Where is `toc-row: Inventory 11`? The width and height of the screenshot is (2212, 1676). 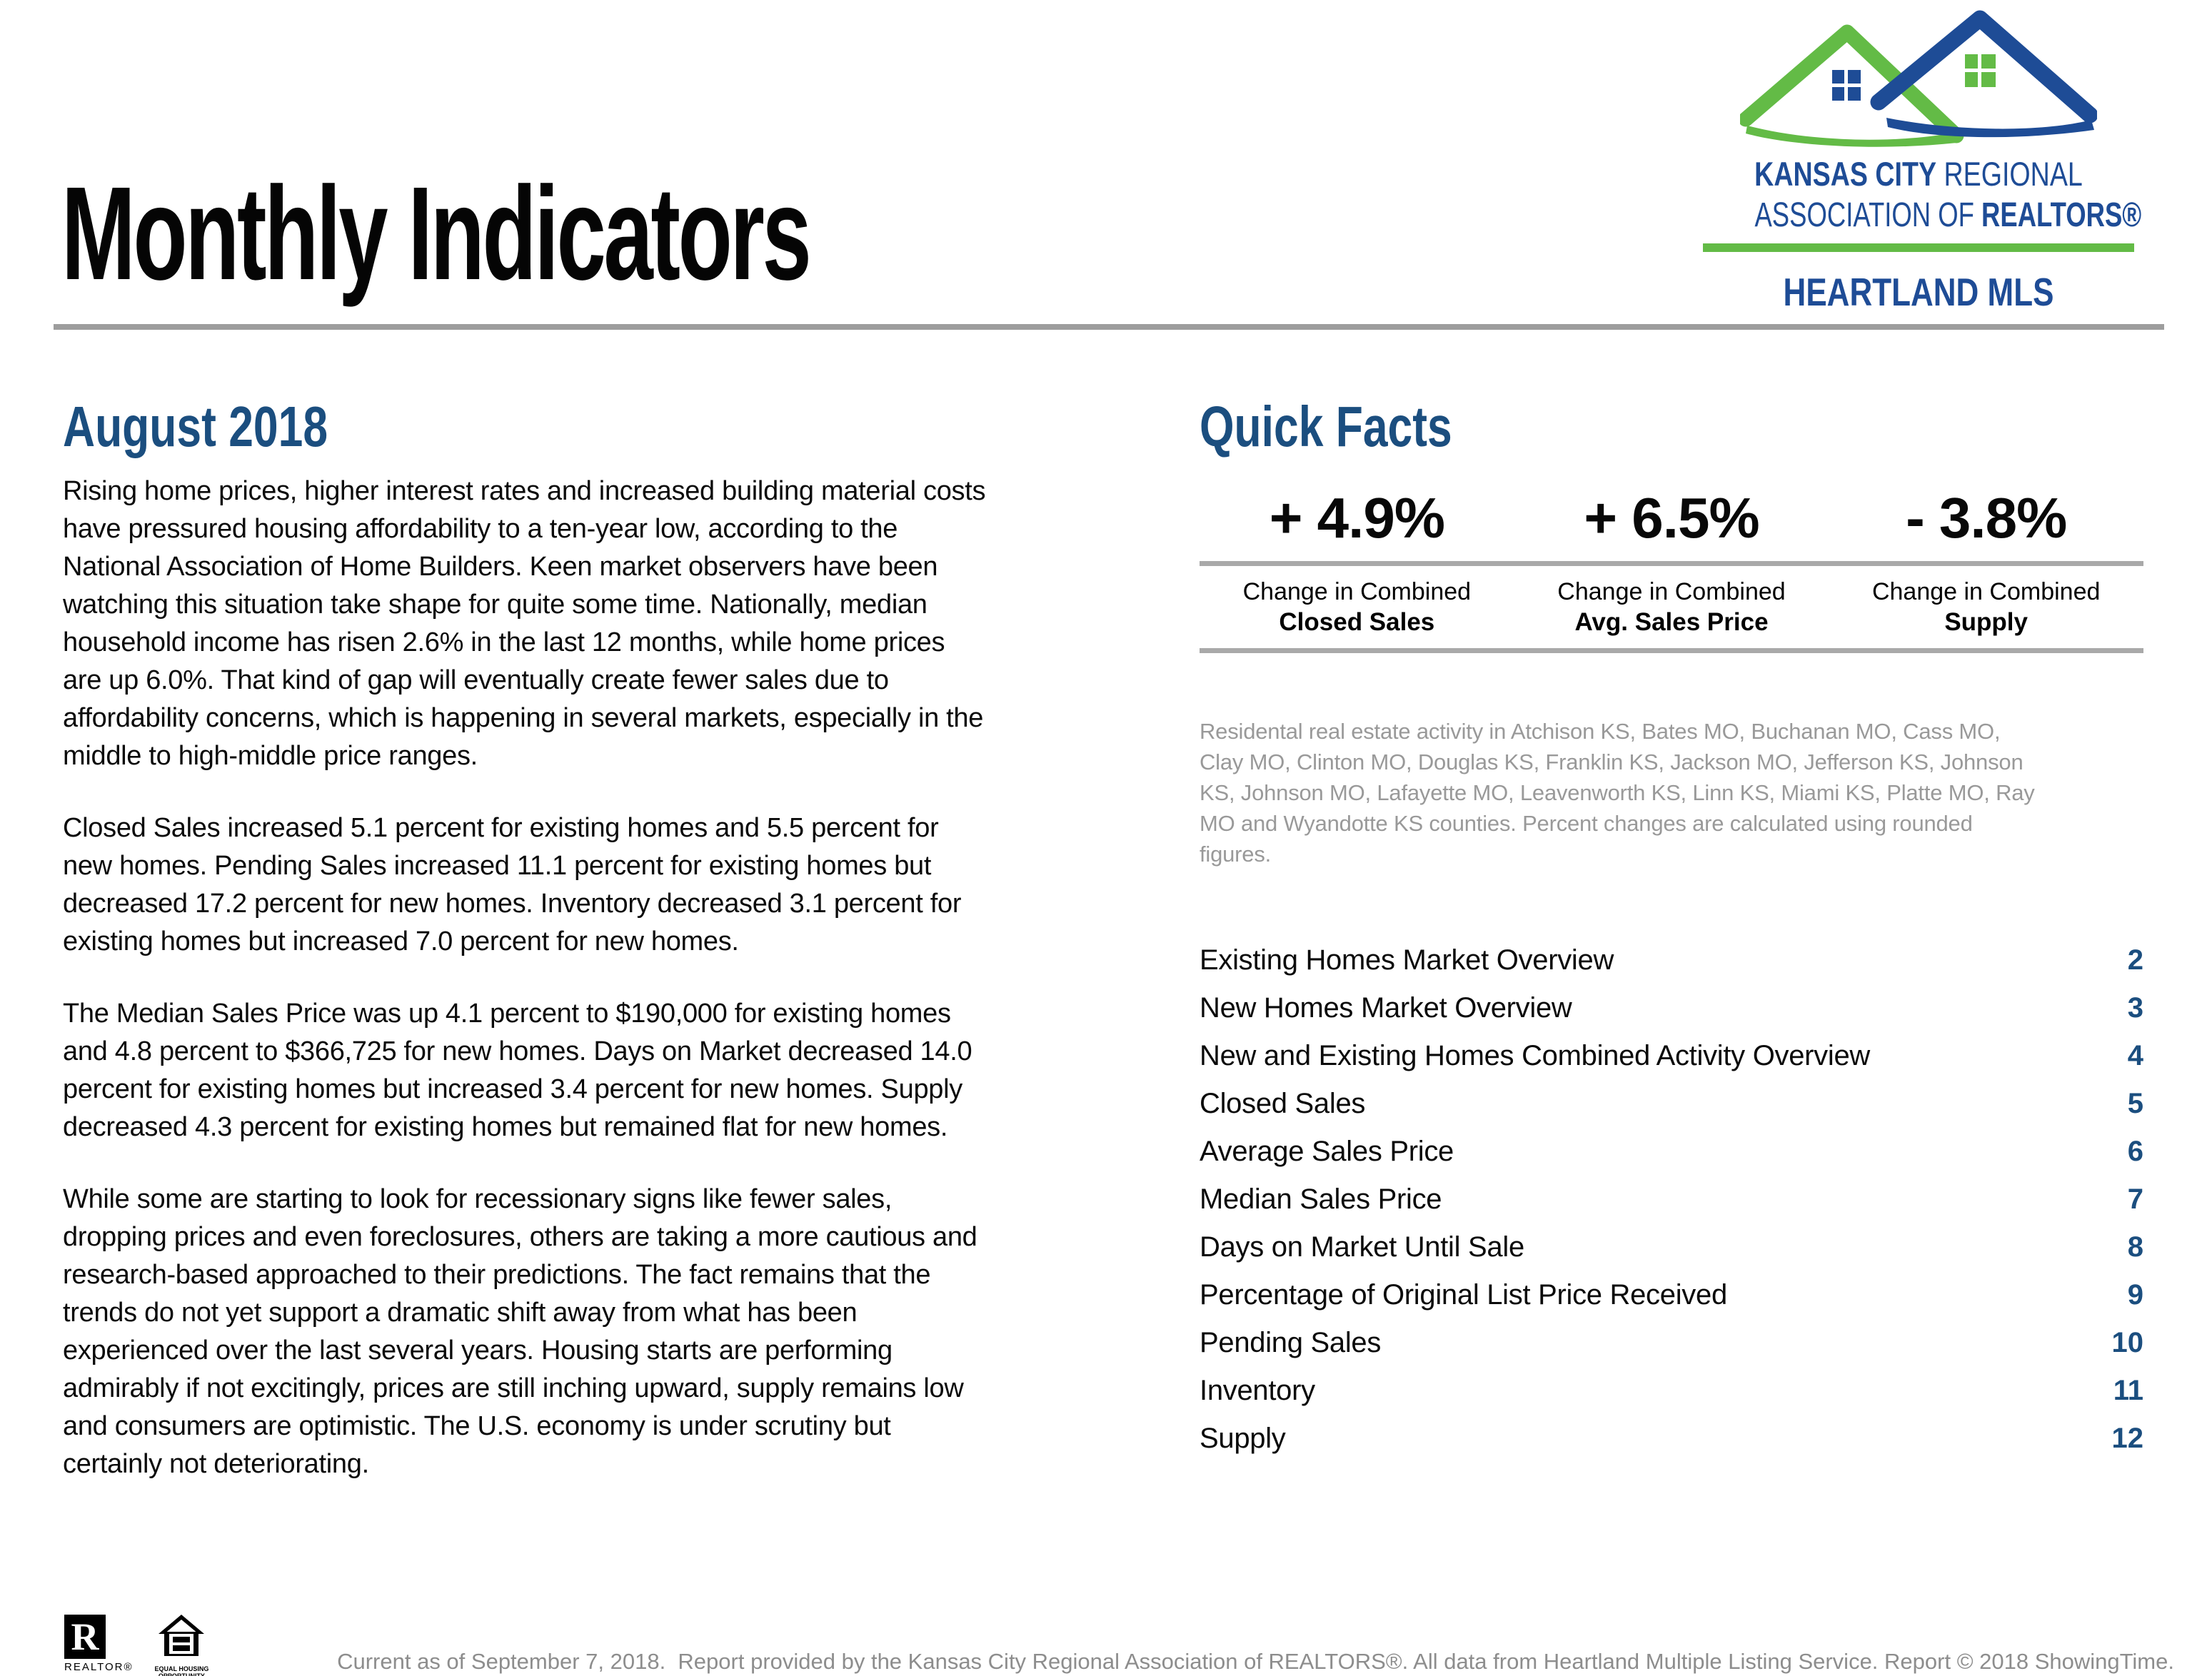
toc-row: Inventory 11 is located at coordinates (1671, 1391).